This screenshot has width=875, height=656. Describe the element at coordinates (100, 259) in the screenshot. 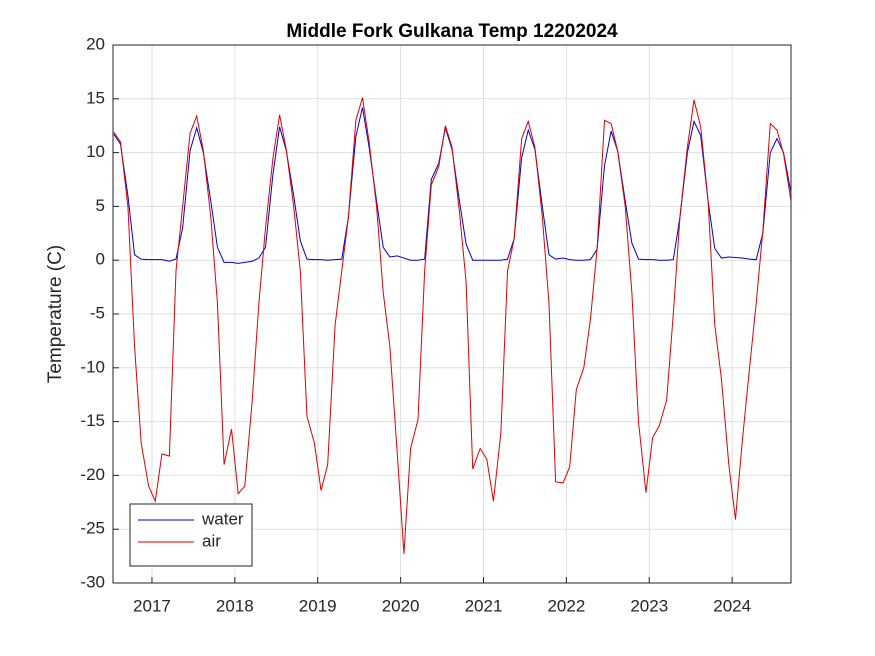

I see `y-tick-label: 0` at that location.